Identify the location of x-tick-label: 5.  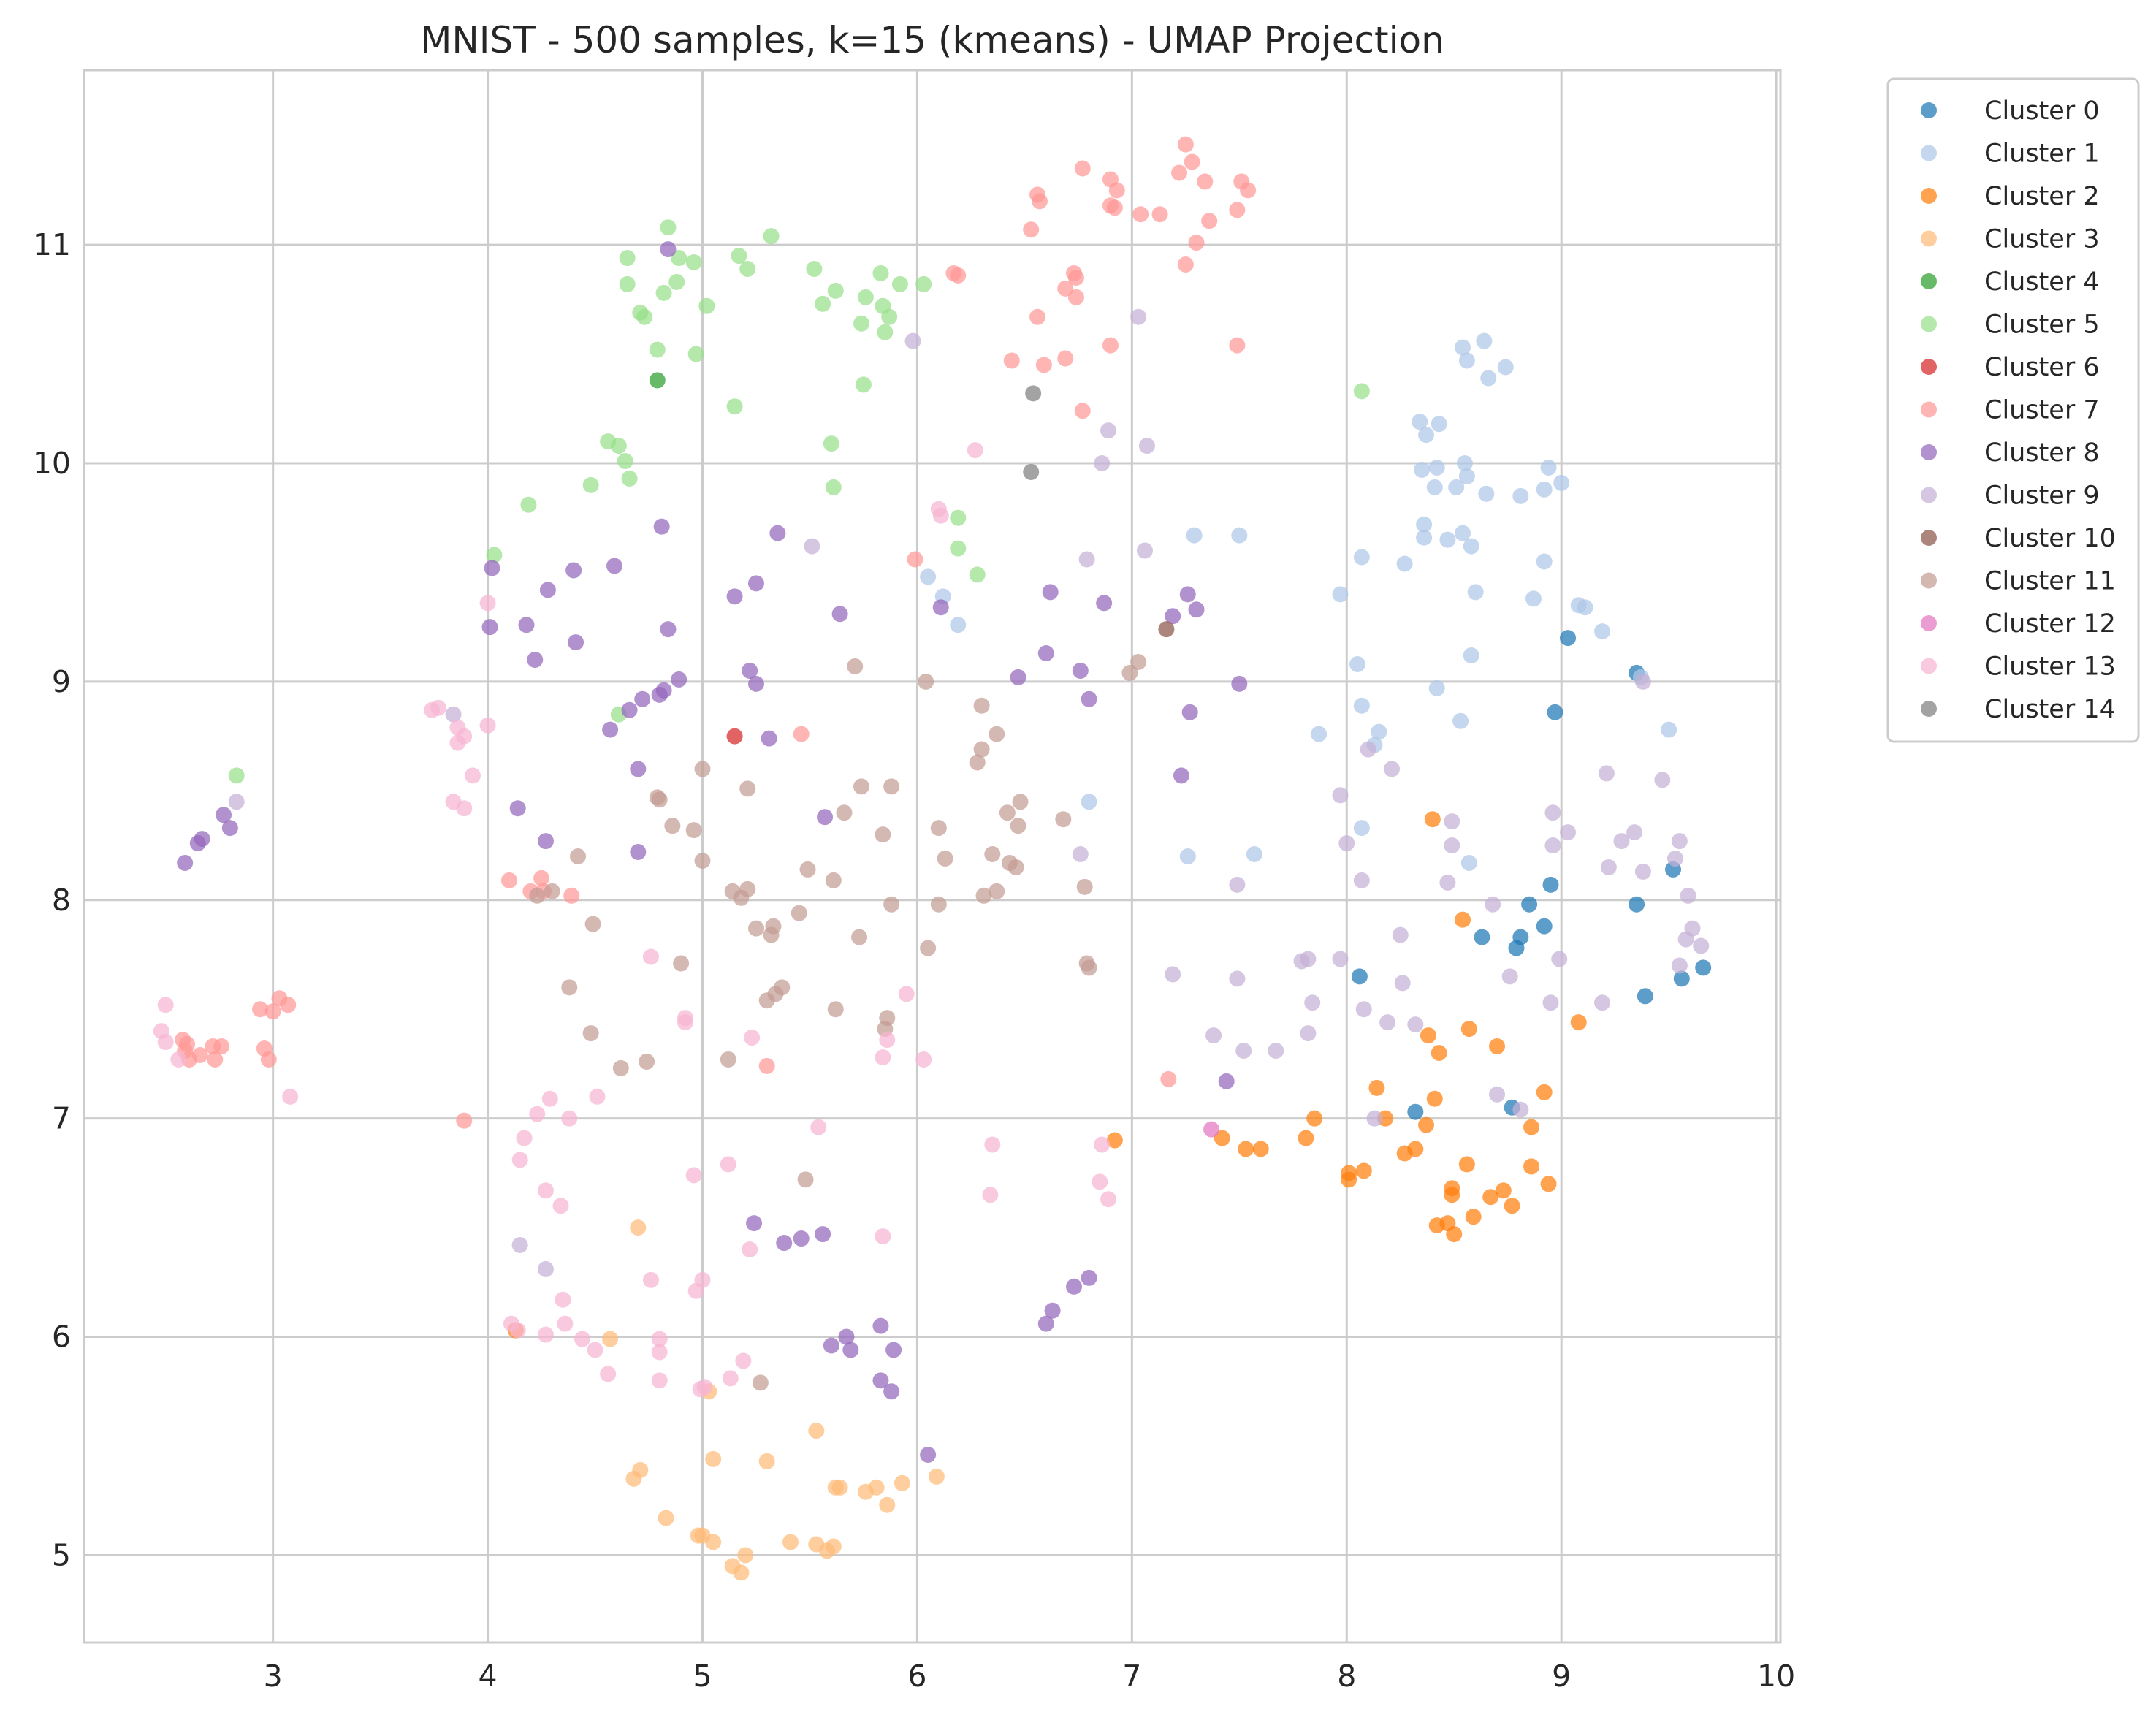
(702, 1676).